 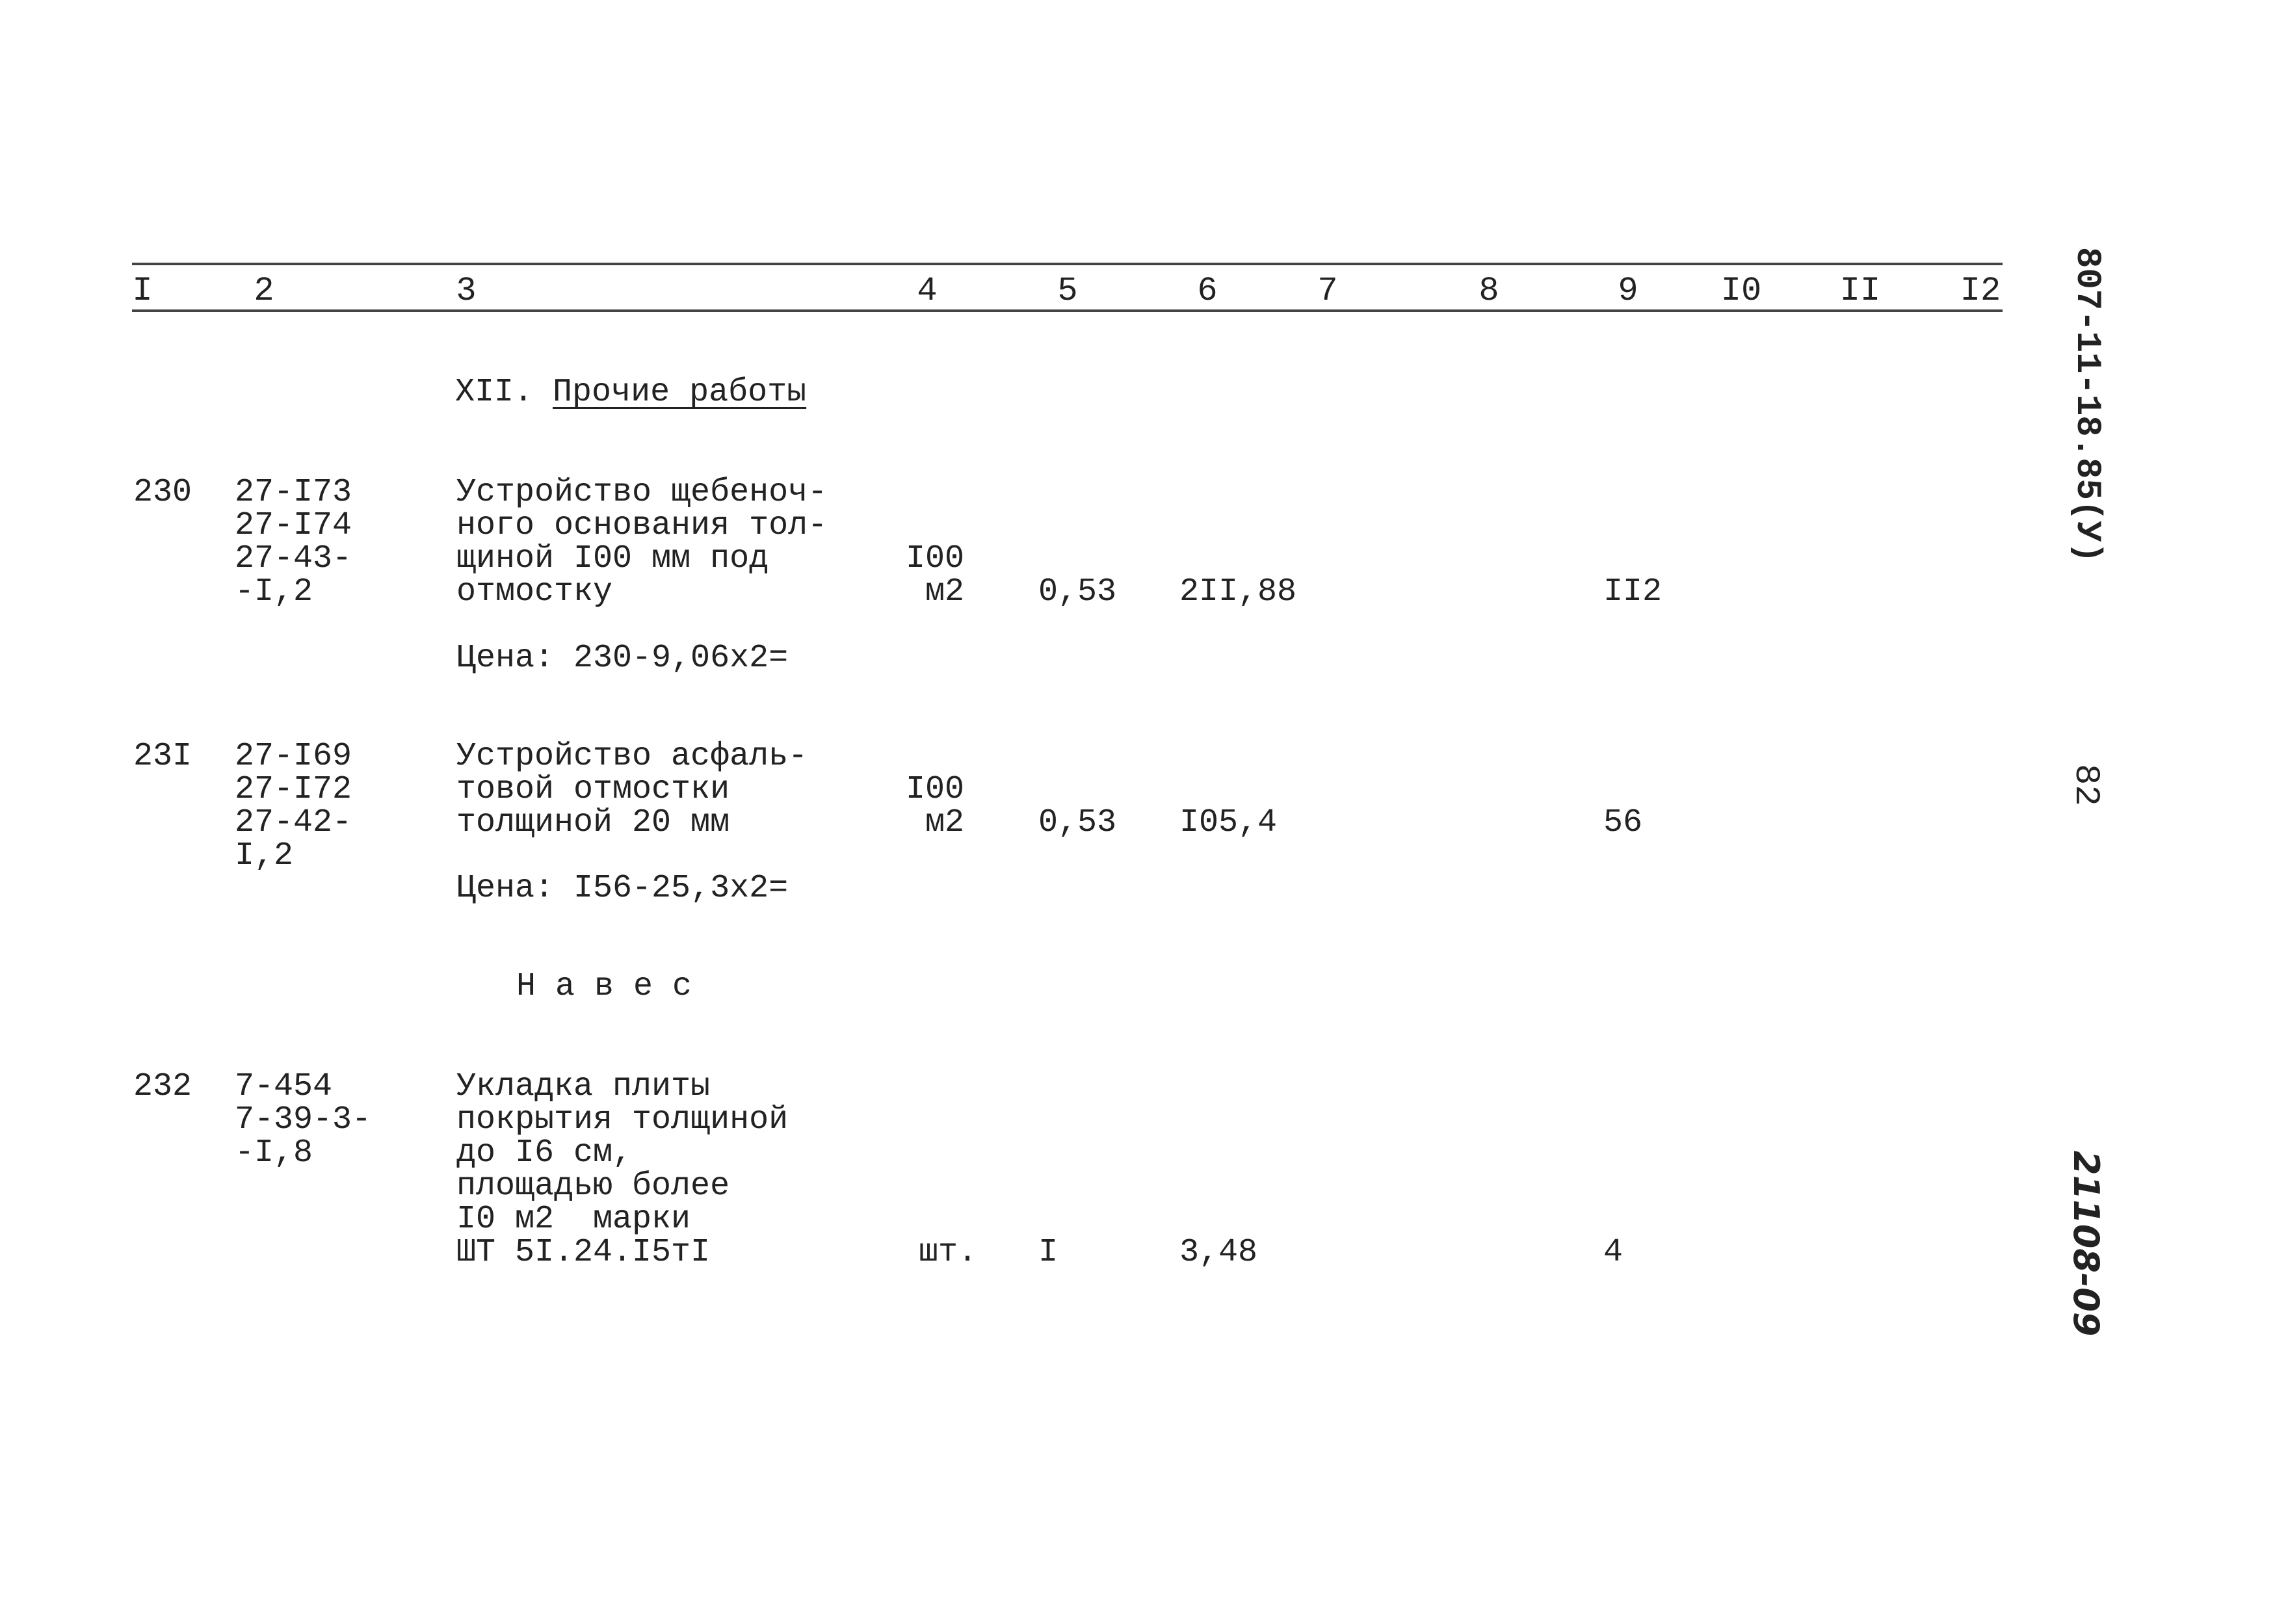 What do you see at coordinates (1228, 822) in the screenshot?
I see `row-col6: I05,4` at bounding box center [1228, 822].